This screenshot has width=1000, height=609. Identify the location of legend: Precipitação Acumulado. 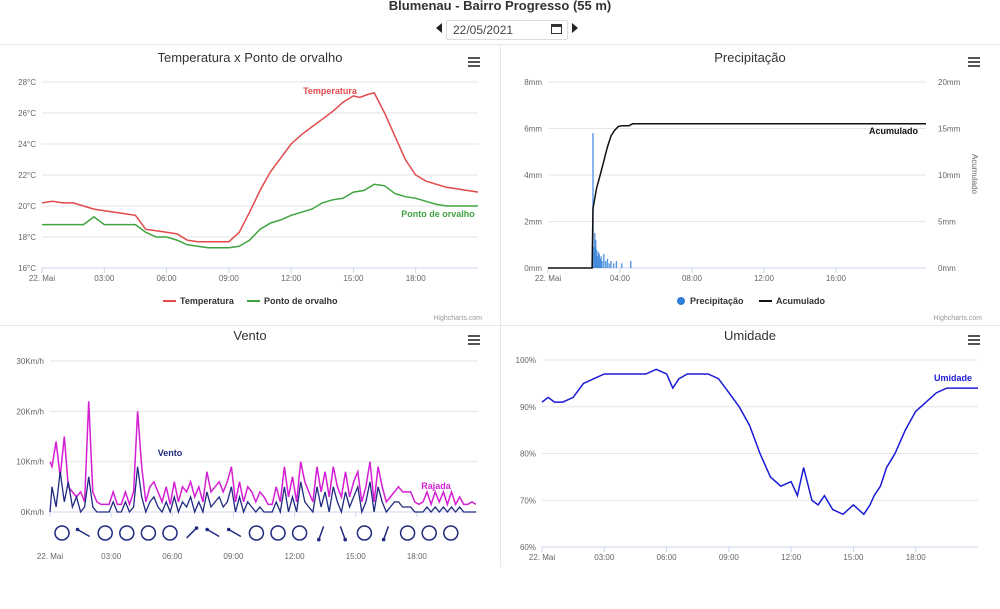
(751, 301).